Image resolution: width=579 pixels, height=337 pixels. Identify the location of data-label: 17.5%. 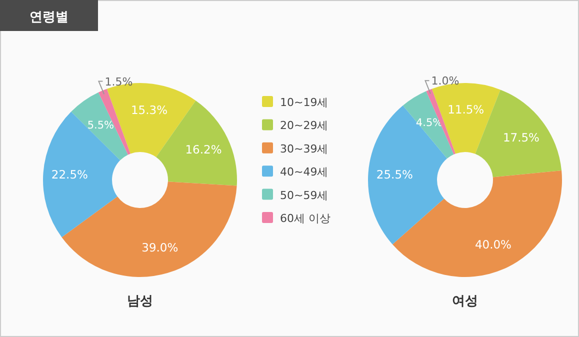
(521, 137).